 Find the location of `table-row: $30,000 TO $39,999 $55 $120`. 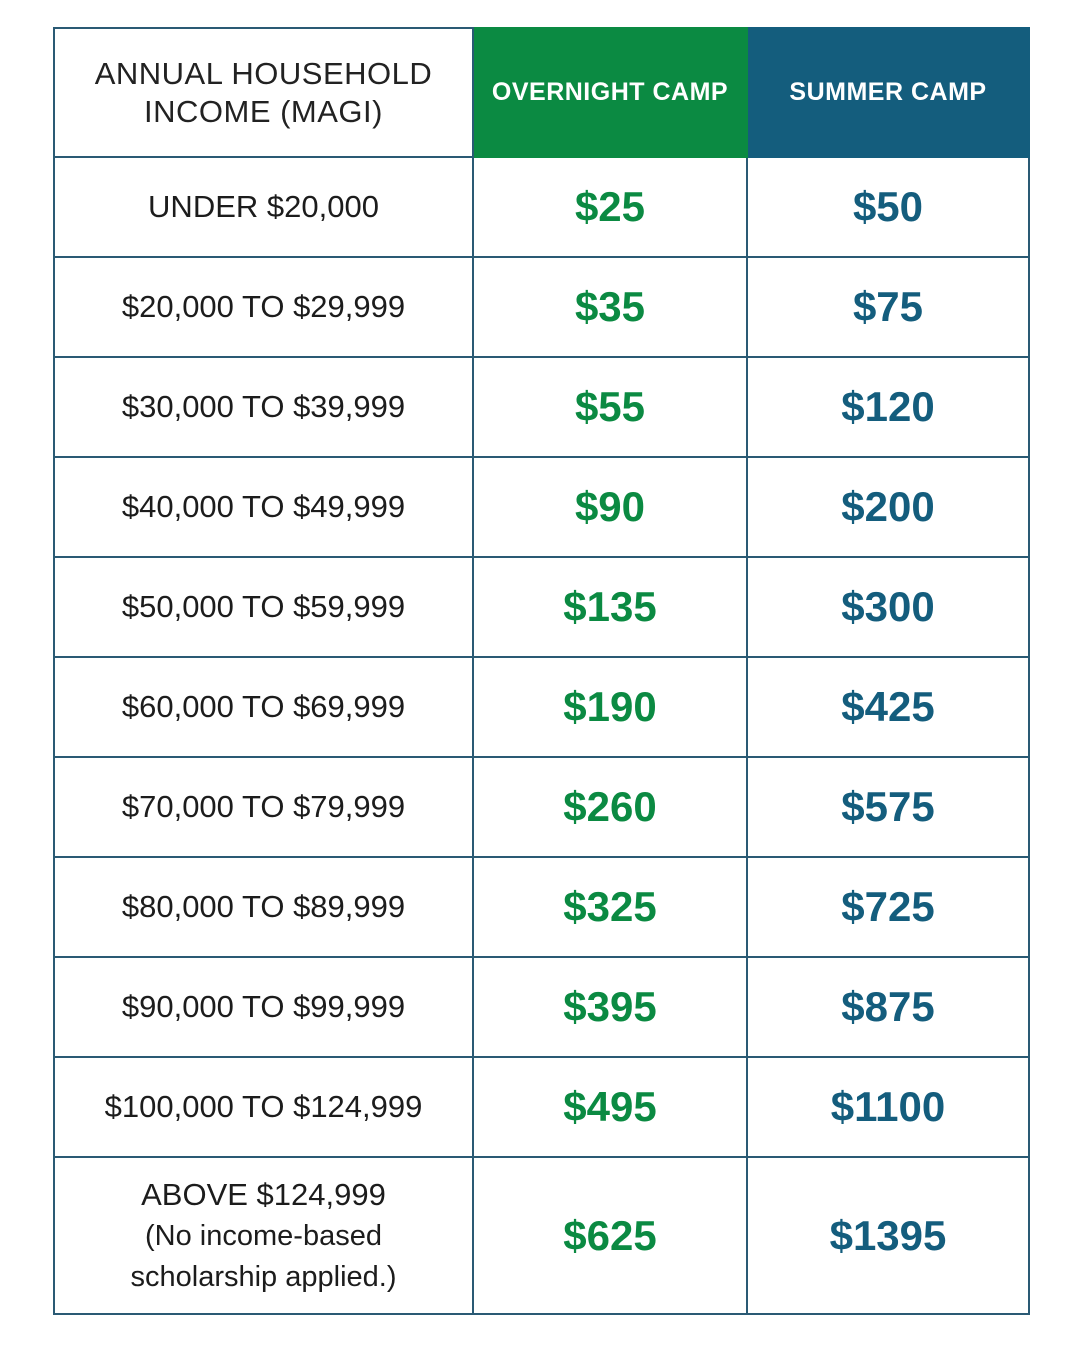

table-row: $30,000 TO $39,999 $55 $120 is located at coordinates (541, 407).